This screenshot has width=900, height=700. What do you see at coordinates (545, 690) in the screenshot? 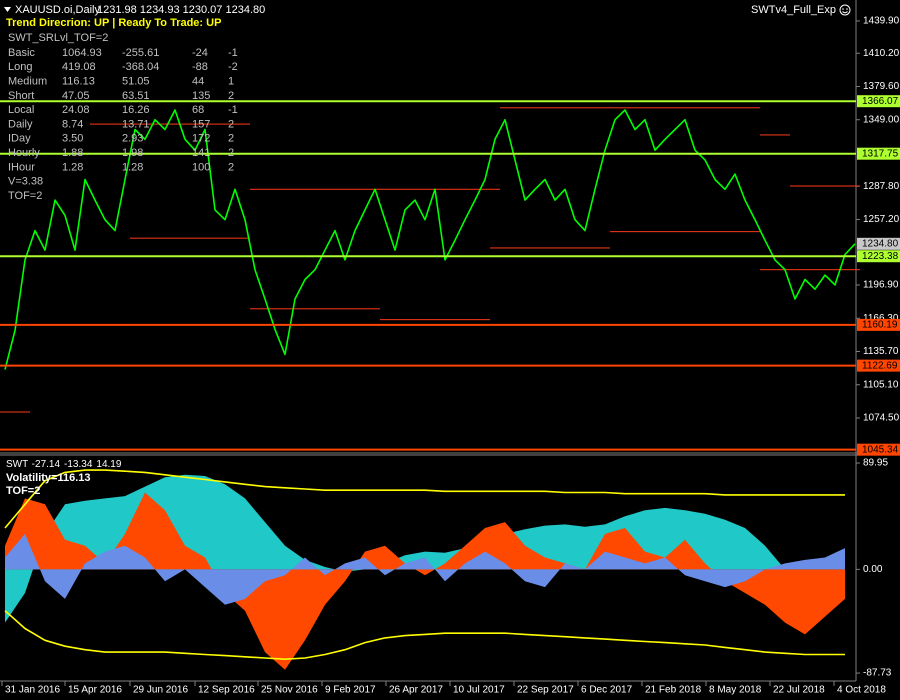
I see `x-tick-label: 22 Sep 2017` at bounding box center [545, 690].